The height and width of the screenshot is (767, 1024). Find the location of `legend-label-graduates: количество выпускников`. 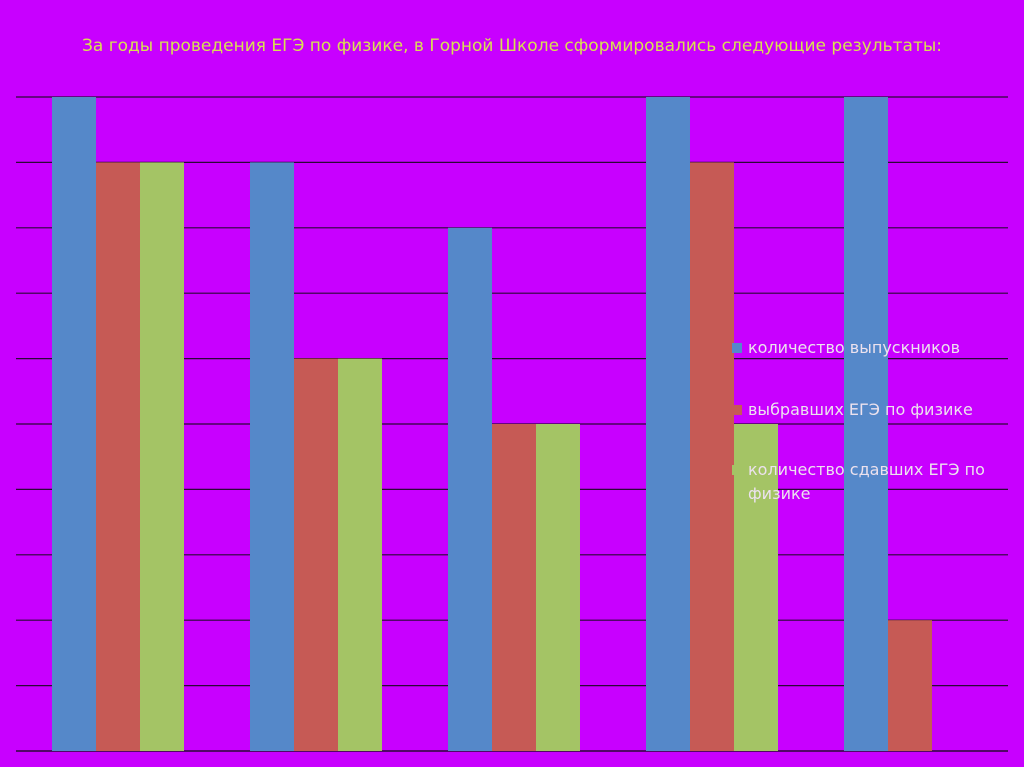

legend-label-graduates: количество выпускников is located at coordinates (854, 347).